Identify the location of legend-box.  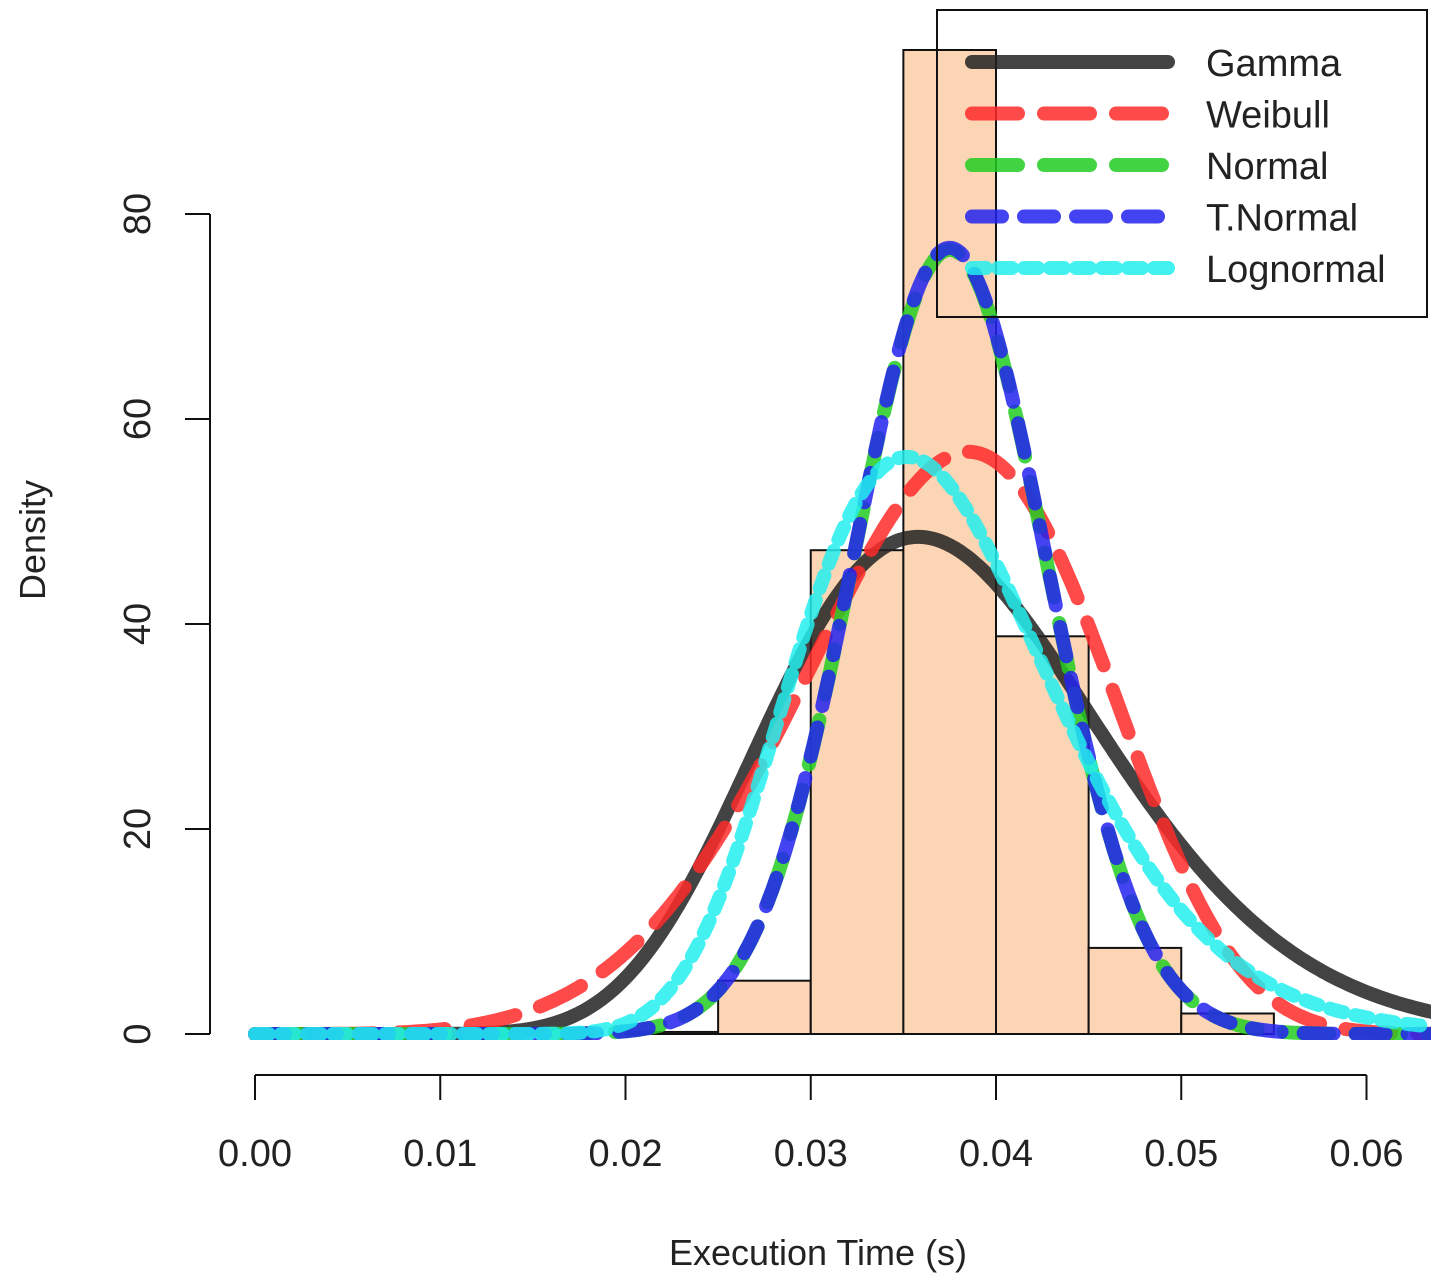
(1182, 163).